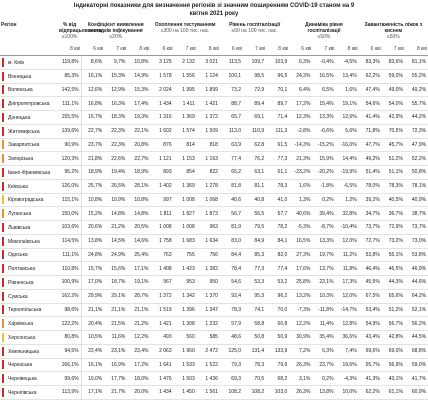 Image resolution: width=428 pixels, height=403 pixels. I want to click on region-cell: Дніпропетровська, so click(29, 103).